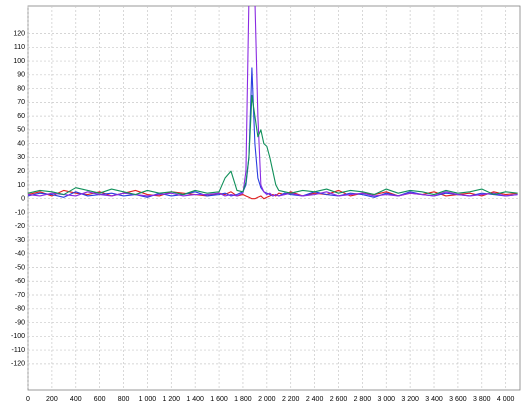 The height and width of the screenshot is (405, 522). I want to click on x-tick-label: 200, so click(52, 399).